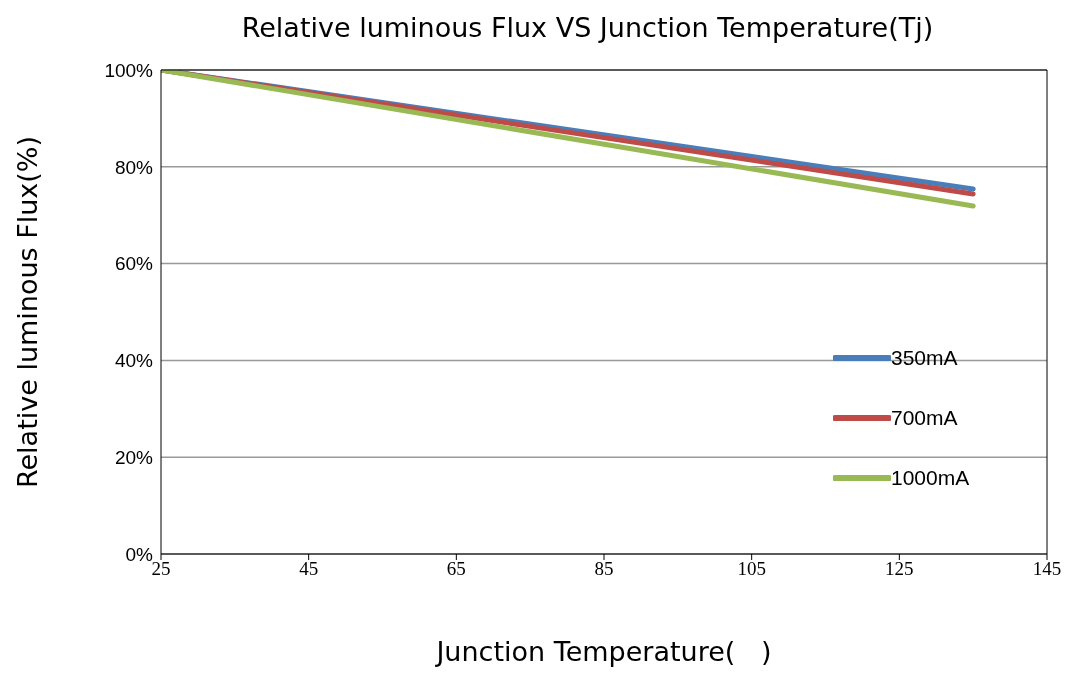 The height and width of the screenshot is (680, 1075). Describe the element at coordinates (603, 651) in the screenshot. I see `x-axis-title: Junction Temperature( )` at that location.